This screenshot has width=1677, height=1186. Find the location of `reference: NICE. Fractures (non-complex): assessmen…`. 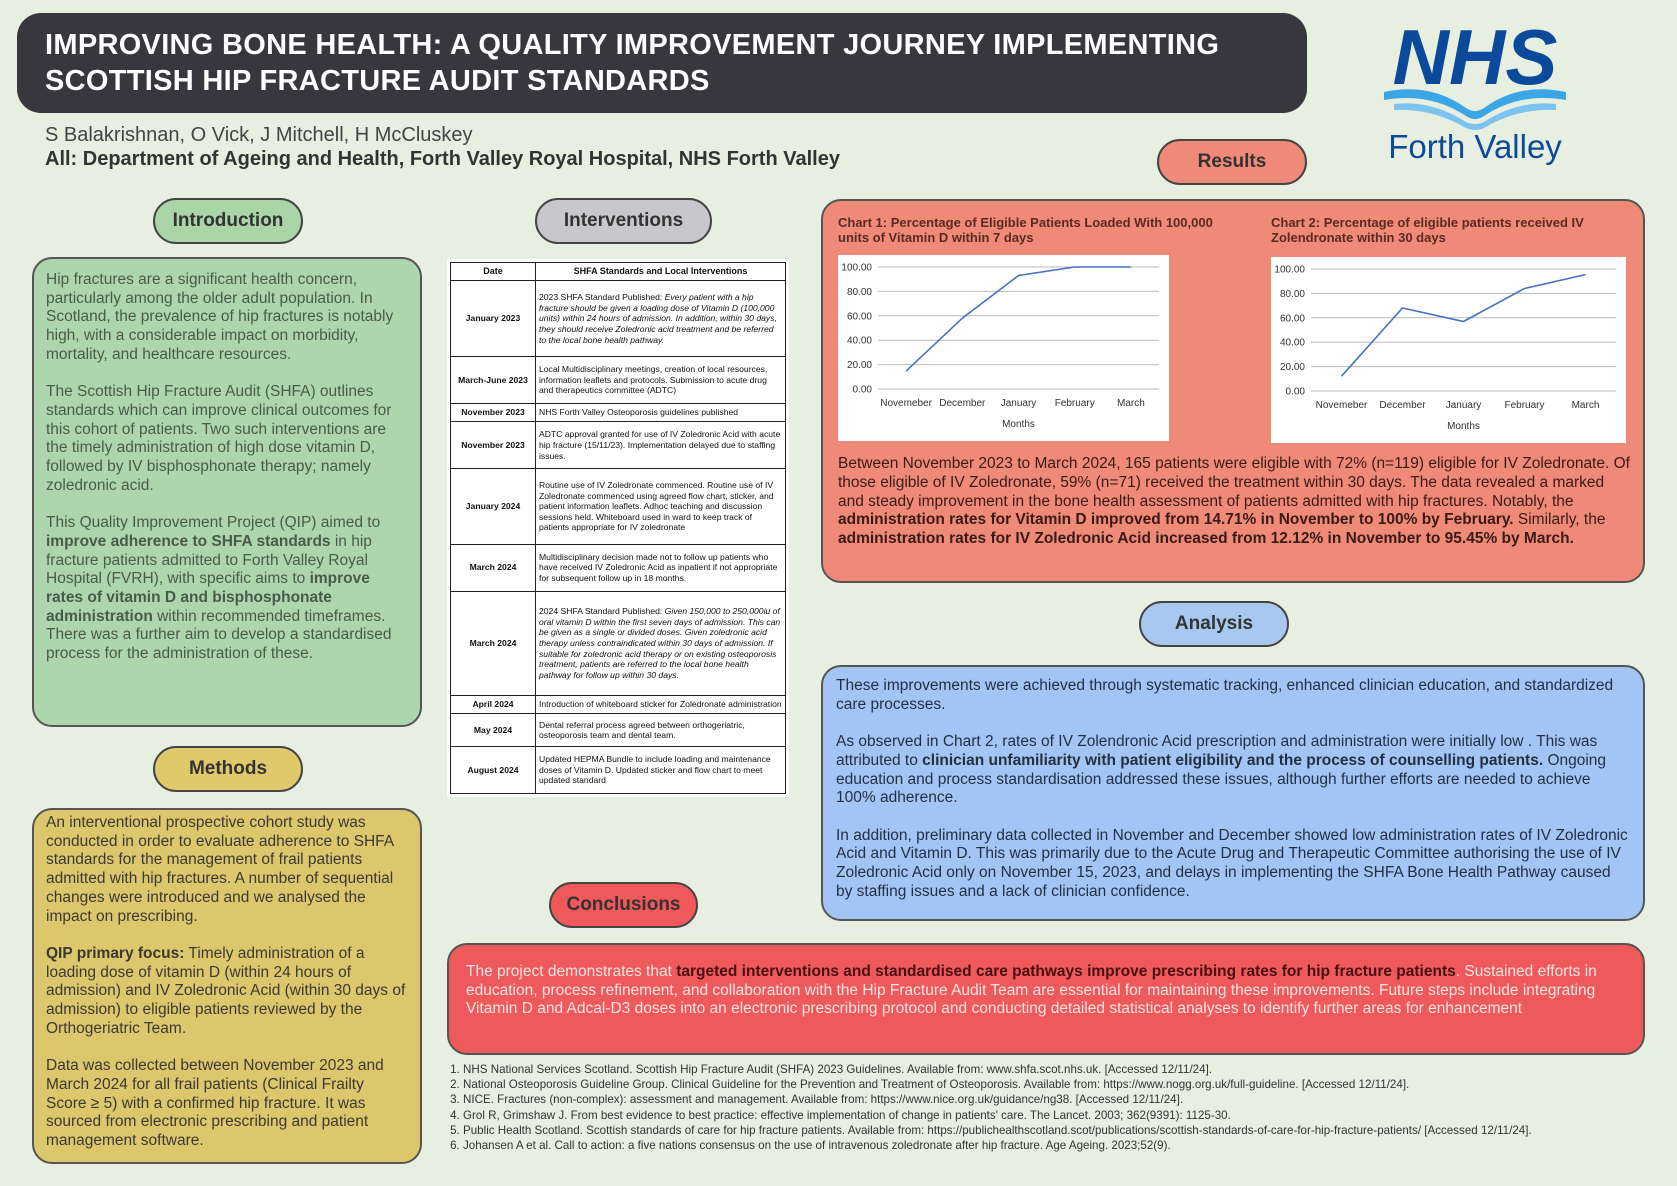

reference: NICE. Fractures (non-complex): assessmen… is located at coordinates (1055, 1099).